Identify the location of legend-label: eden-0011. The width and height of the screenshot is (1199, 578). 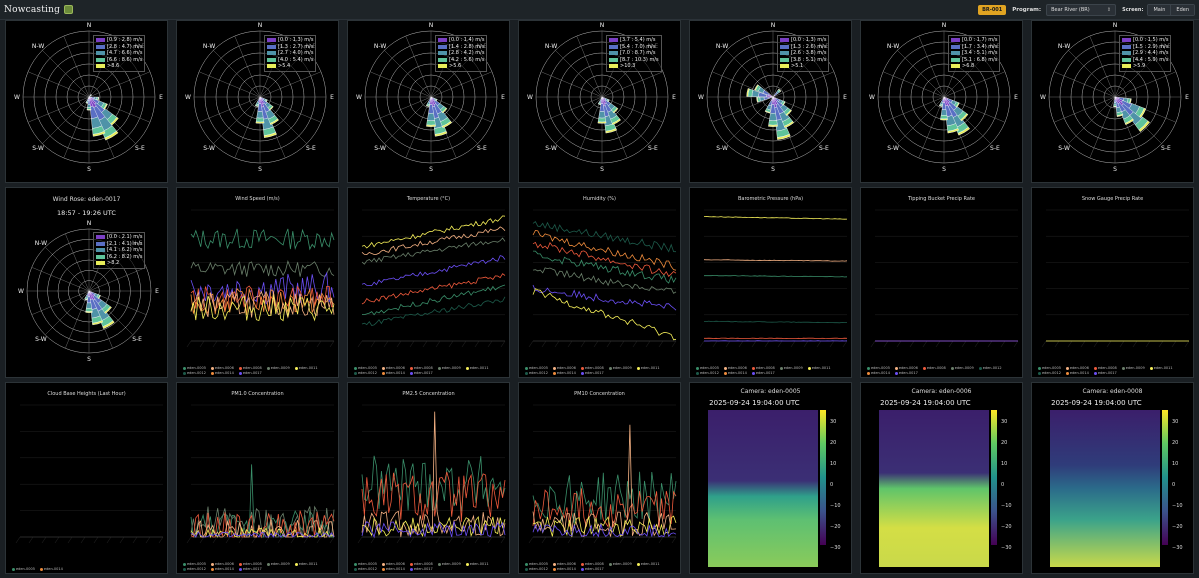
(650, 564).